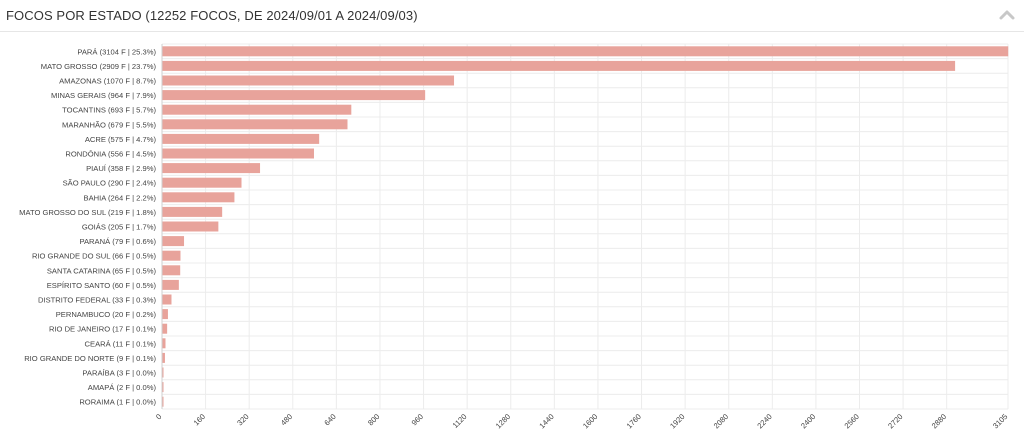  I want to click on x-tick-label: 160, so click(199, 419).